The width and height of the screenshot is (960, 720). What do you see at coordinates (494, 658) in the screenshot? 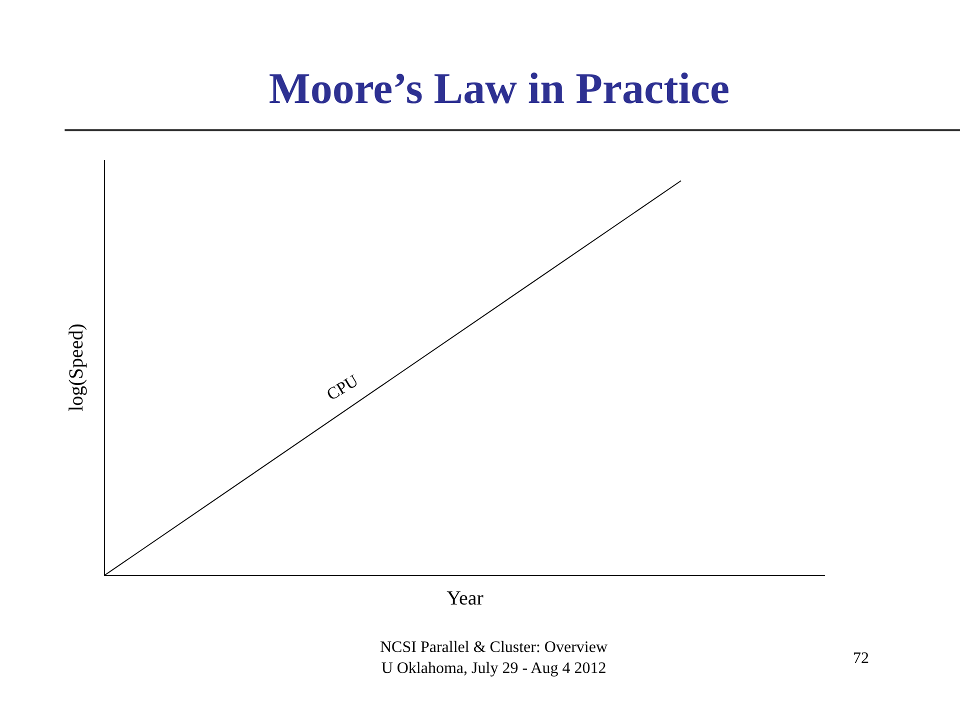
I see `text: NCSI Parallel & Cluster: Overview U Oklahoma, July 29 - Aug 4 2012` at bounding box center [494, 658].